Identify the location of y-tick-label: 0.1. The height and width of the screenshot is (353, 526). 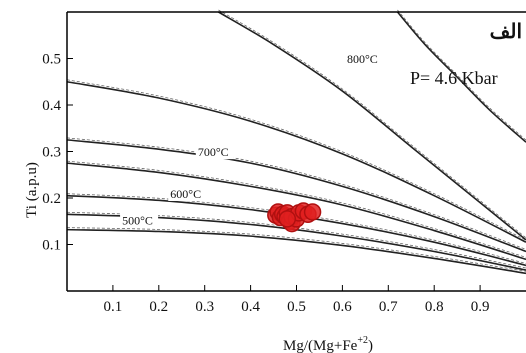
(51, 246).